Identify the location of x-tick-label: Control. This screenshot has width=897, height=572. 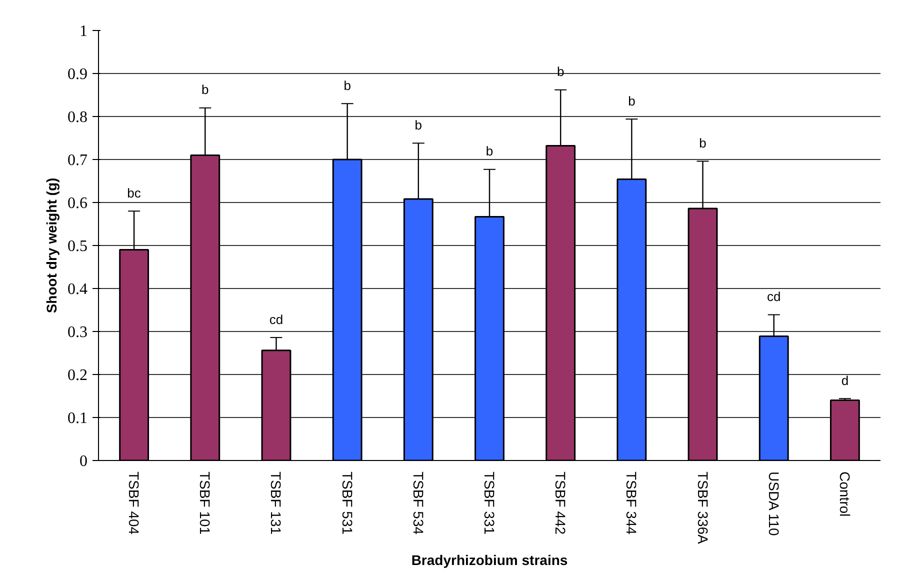
(844, 494).